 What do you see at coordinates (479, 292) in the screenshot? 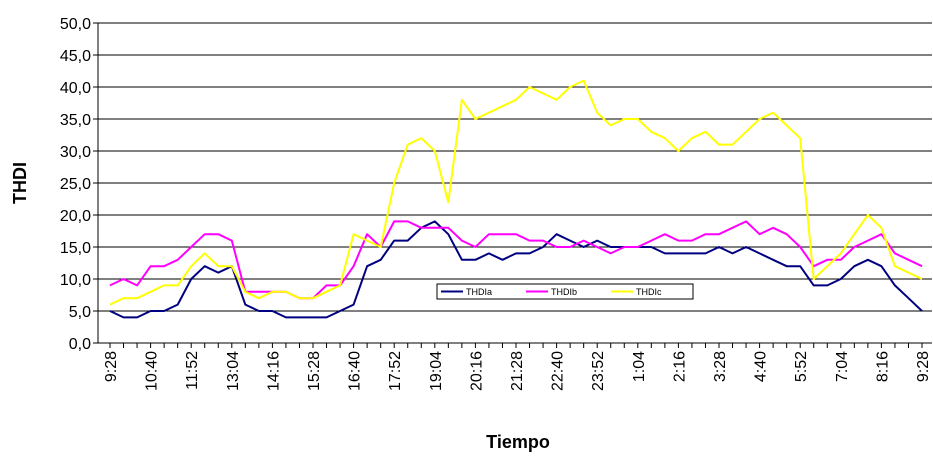
I see `legend-label: THDIa` at bounding box center [479, 292].